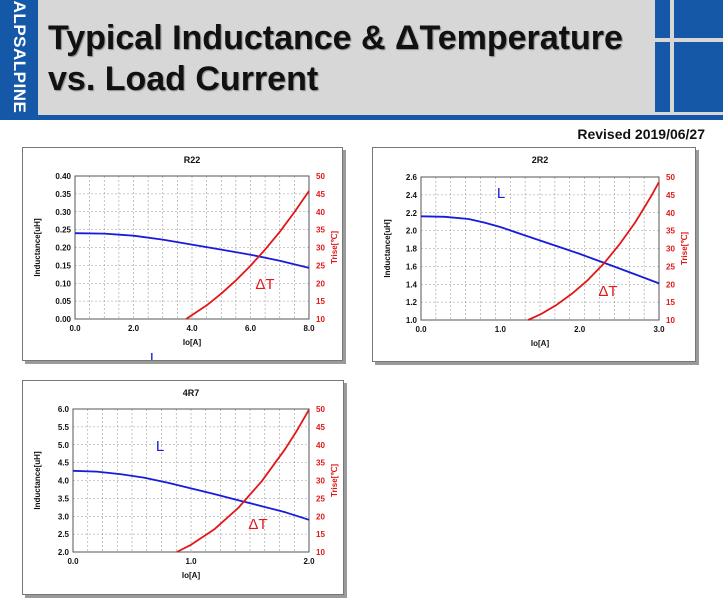 This screenshot has height=615, width=723. Describe the element at coordinates (192, 160) in the screenshot. I see `chart-title: R22` at that location.